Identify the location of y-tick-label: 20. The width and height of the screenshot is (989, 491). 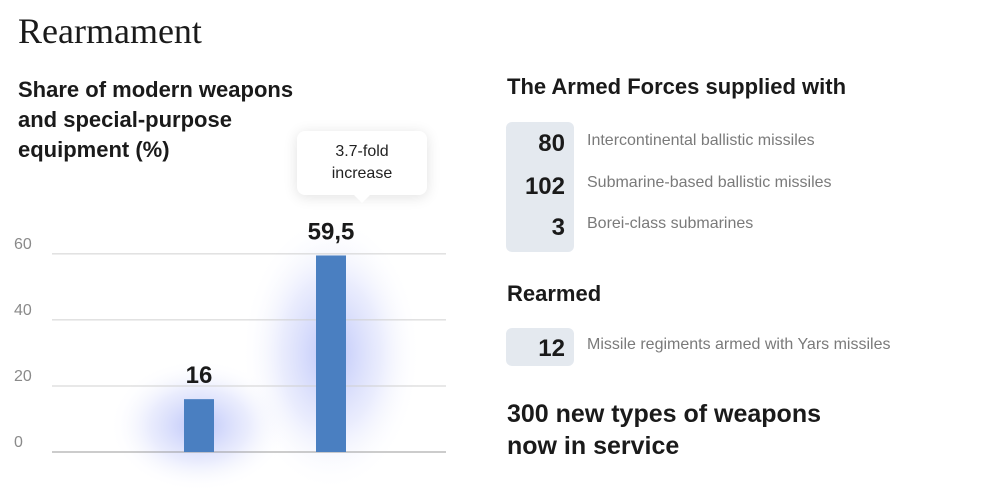
(23, 376).